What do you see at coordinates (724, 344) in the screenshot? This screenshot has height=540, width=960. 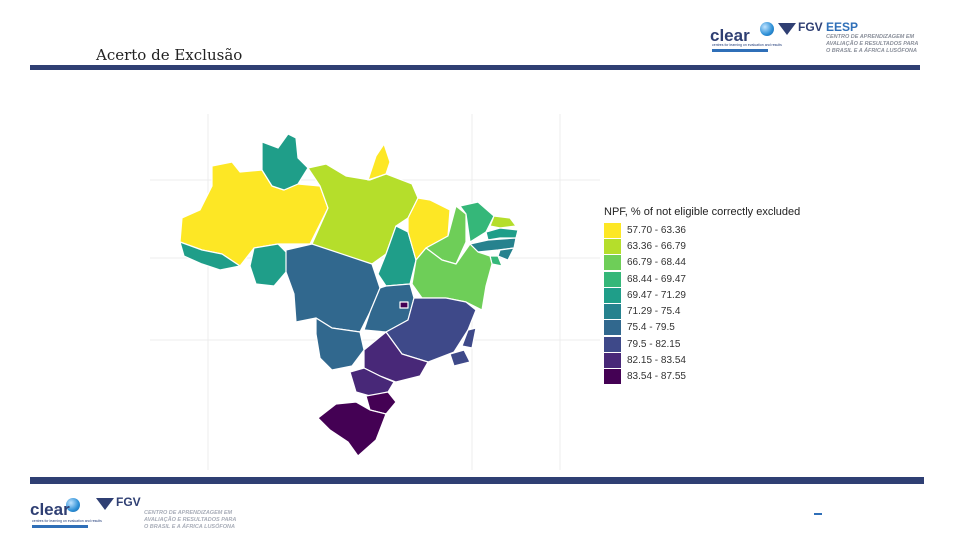 I see `legend-item: 79.5 - 82.15` at bounding box center [724, 344].